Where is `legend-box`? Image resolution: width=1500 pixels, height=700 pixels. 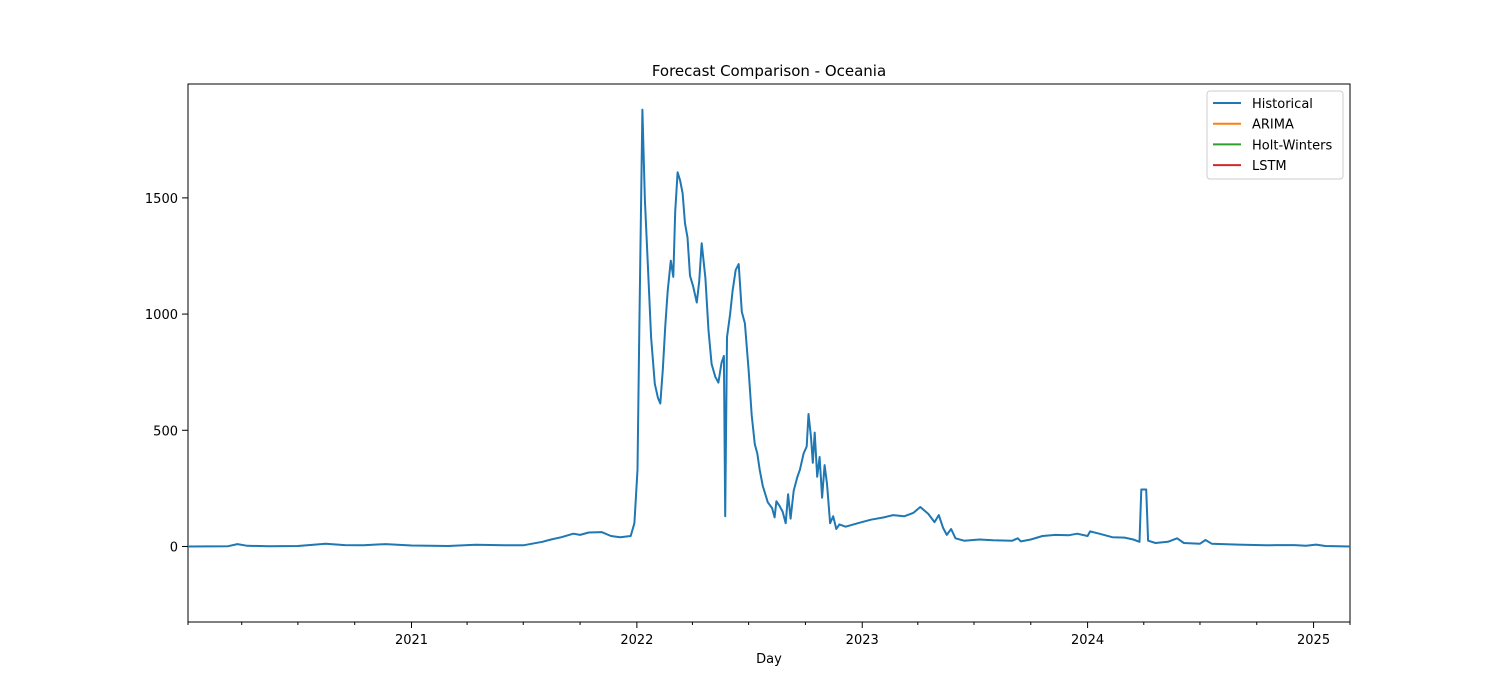 legend-box is located at coordinates (1275, 135).